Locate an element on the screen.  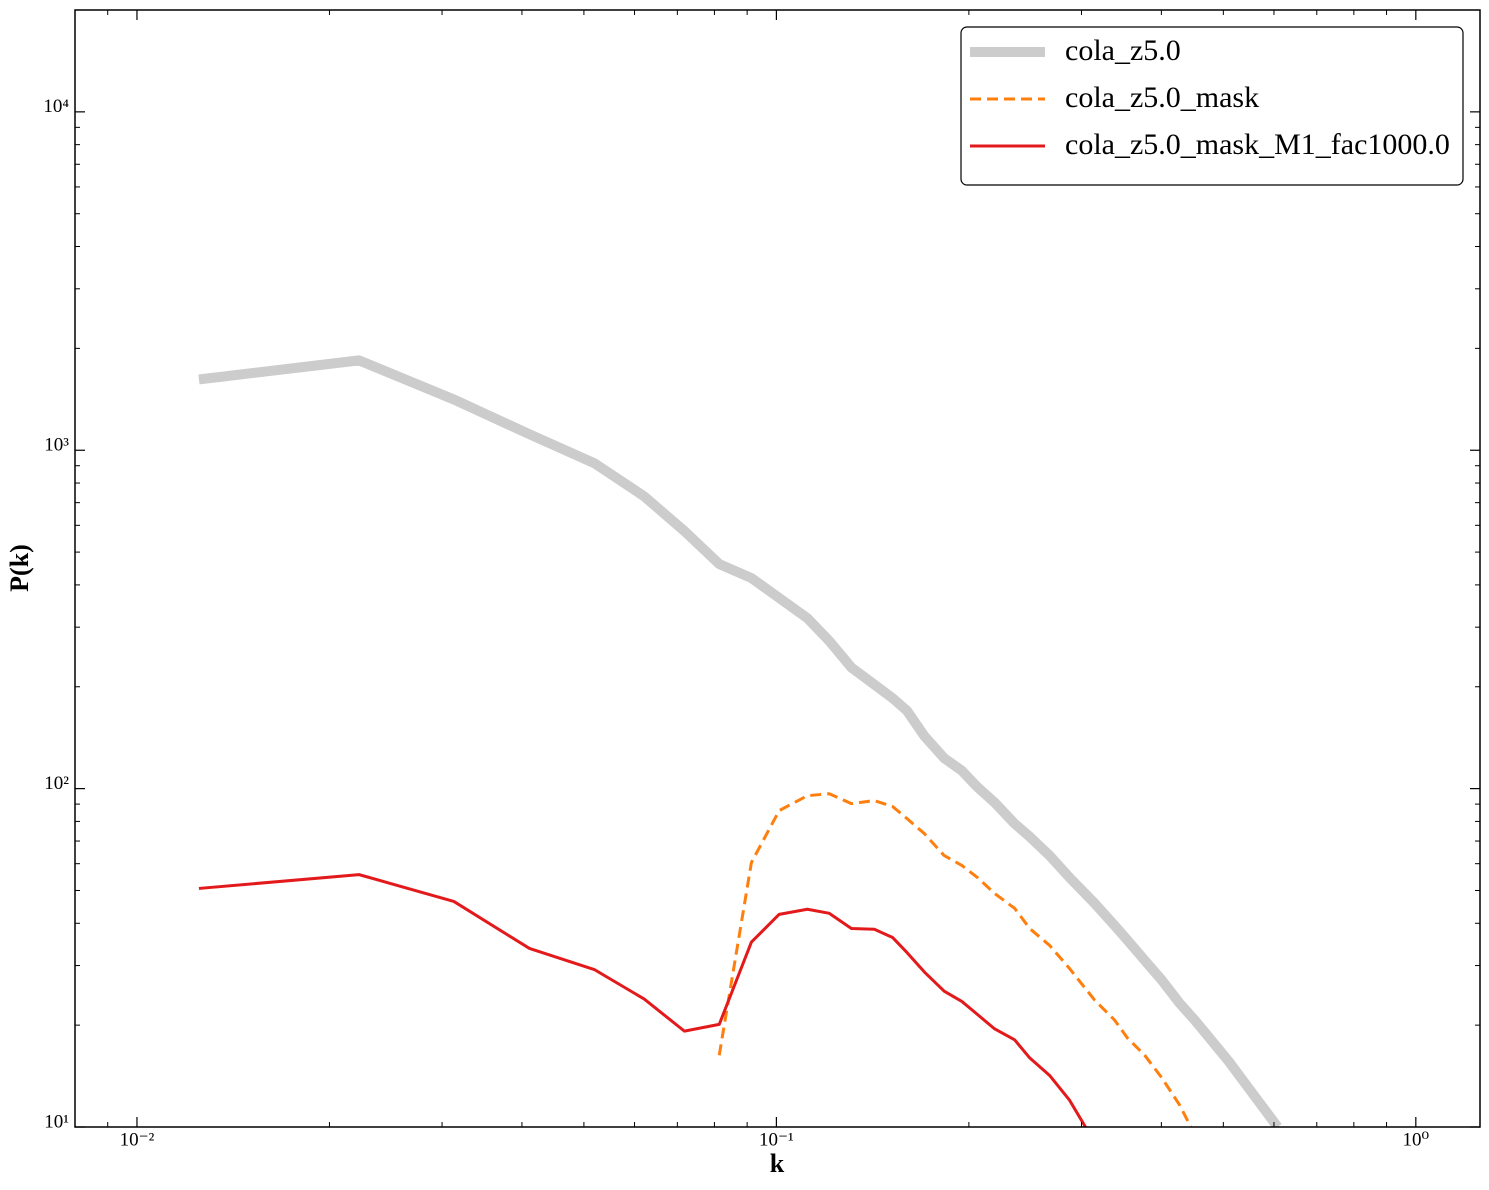
legend-label: cola_z5.0_mask is located at coordinates (1162, 97).